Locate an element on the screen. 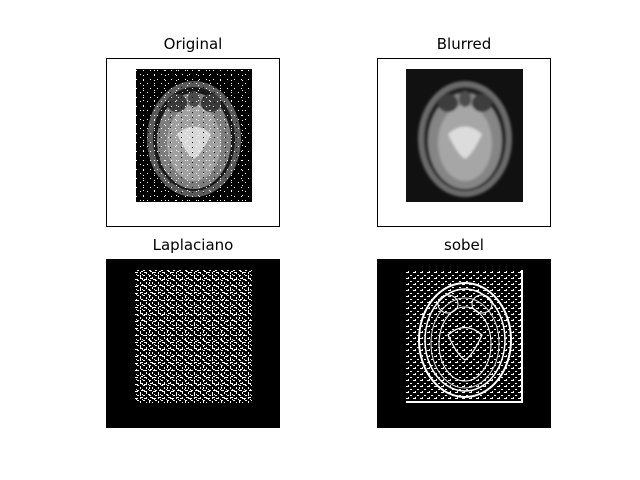 The width and height of the screenshot is (640, 480). panel-title-sobel: sobel is located at coordinates (464, 245).